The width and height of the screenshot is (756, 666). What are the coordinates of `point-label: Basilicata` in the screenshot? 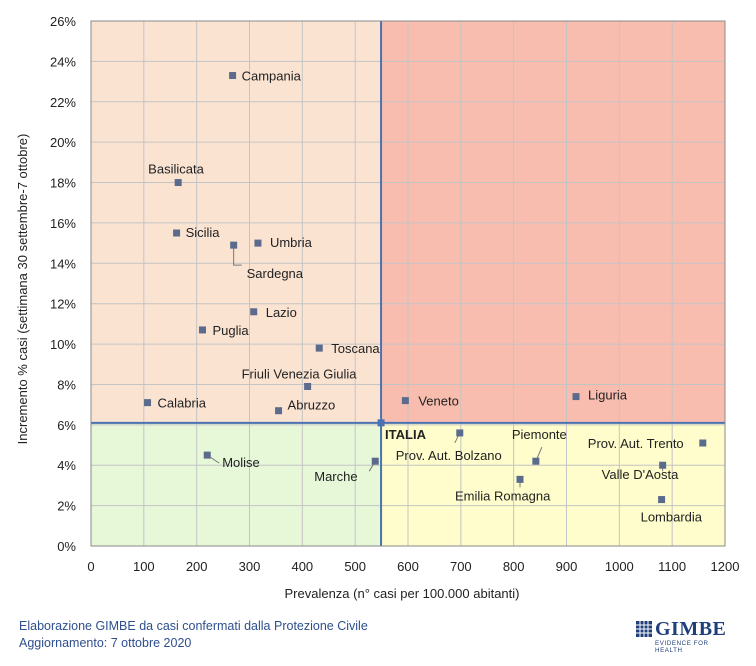 It's located at (176, 169).